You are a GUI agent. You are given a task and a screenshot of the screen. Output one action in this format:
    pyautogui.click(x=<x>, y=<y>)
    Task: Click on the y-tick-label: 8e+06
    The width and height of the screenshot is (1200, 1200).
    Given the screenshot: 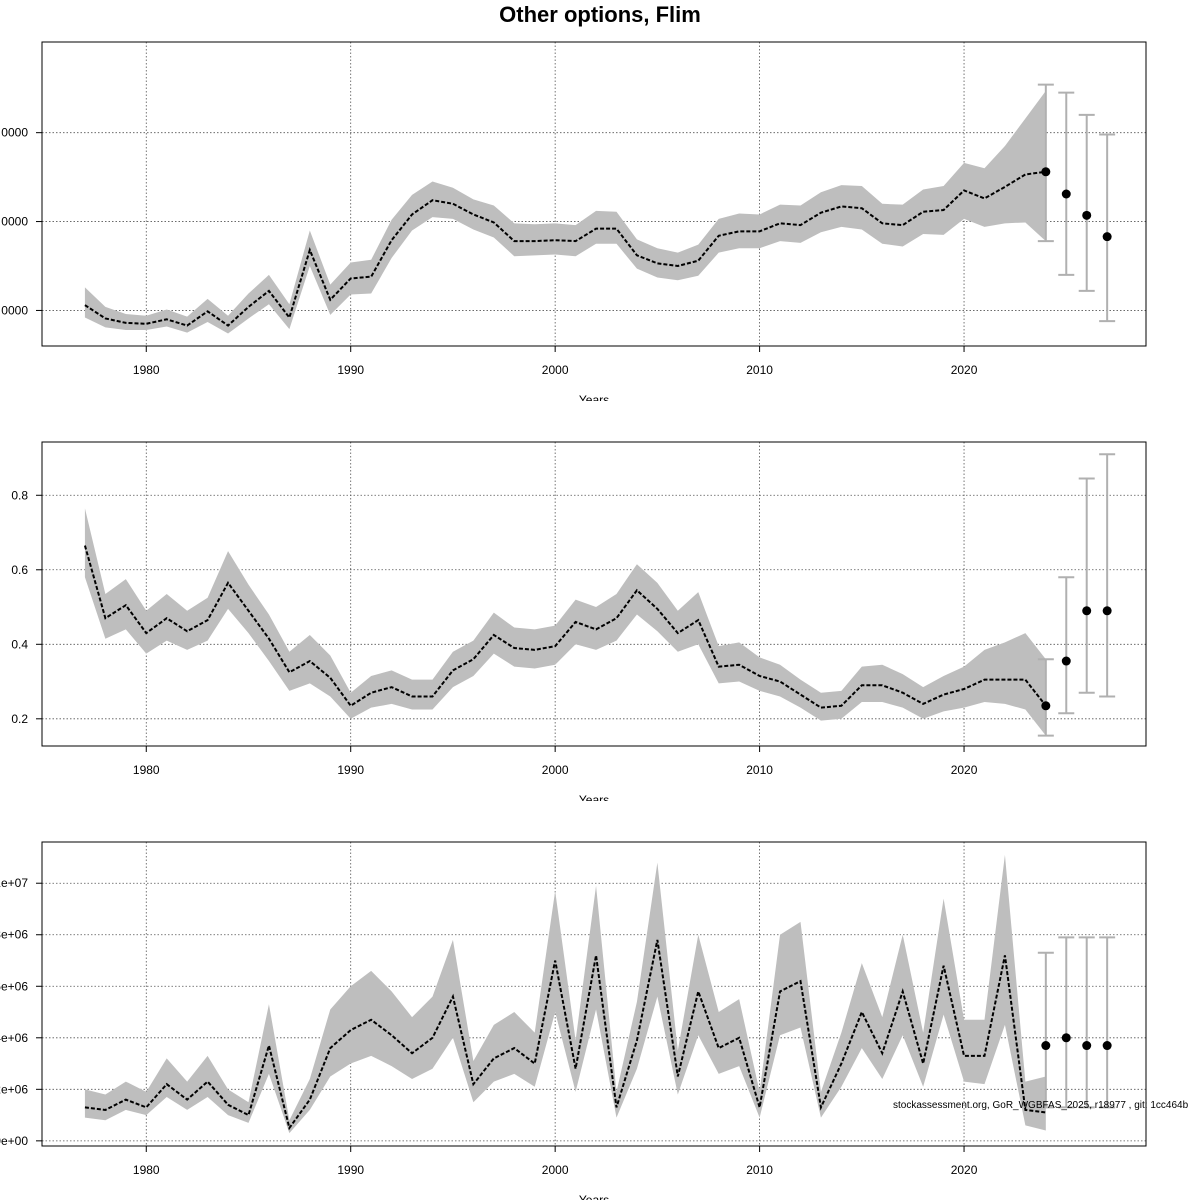 What is the action you would take?
    pyautogui.click(x=14, y=935)
    